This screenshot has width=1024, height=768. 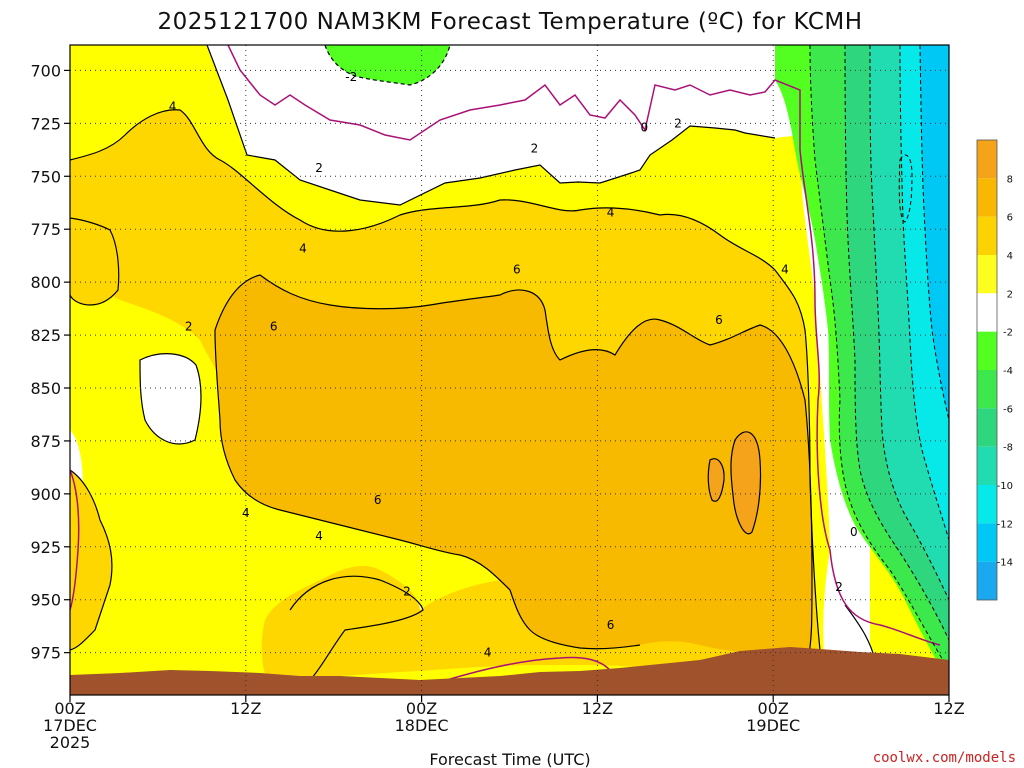 I want to click on colorbar-label: -2, so click(x=1008, y=333).